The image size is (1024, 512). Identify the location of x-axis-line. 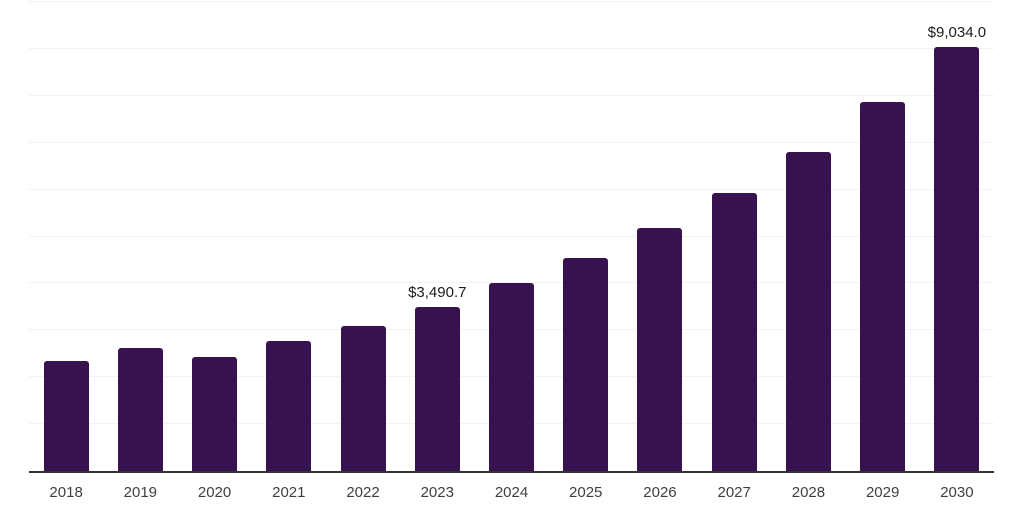
(511, 472).